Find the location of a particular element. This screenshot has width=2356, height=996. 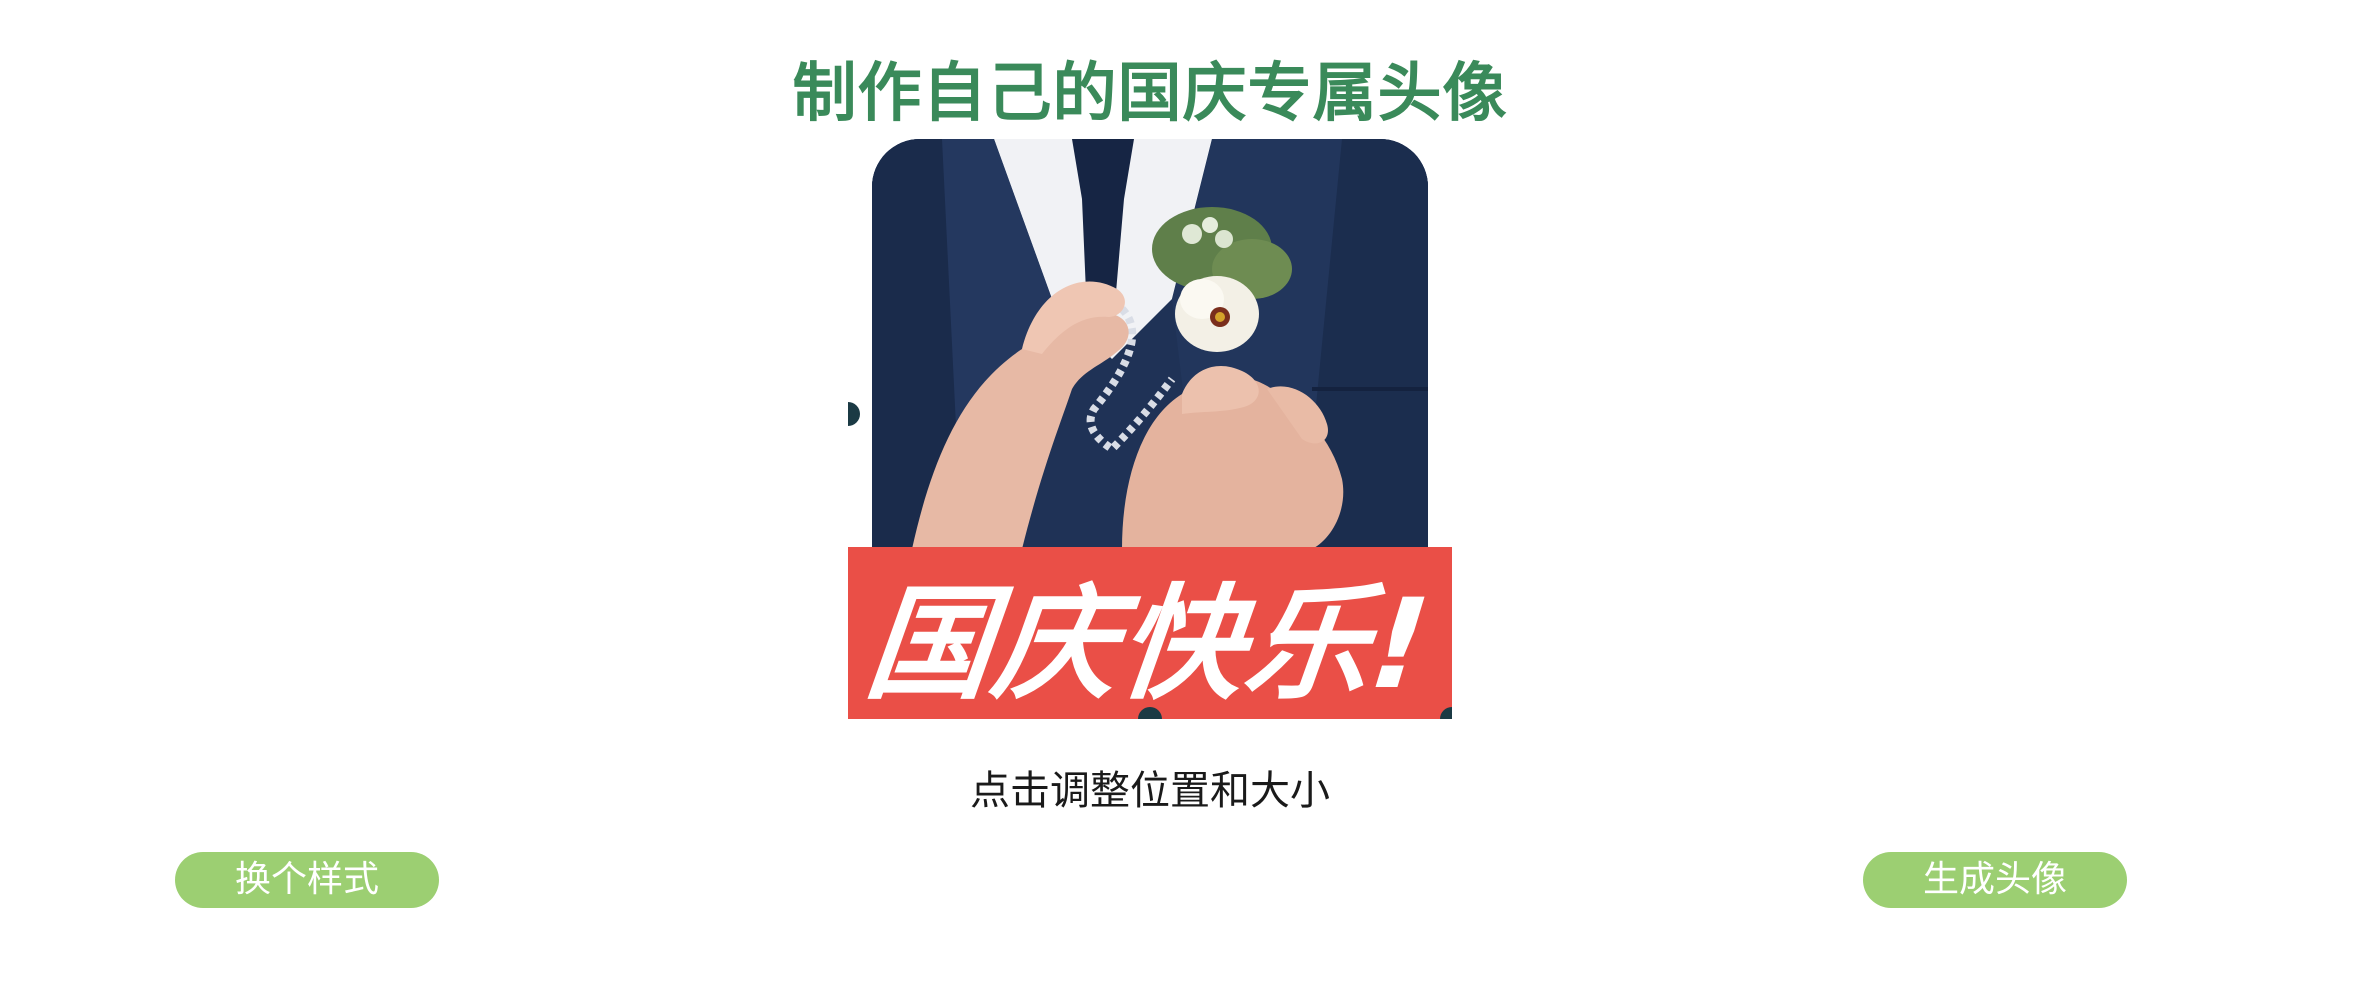

avatar-photo is located at coordinates (1150, 344).